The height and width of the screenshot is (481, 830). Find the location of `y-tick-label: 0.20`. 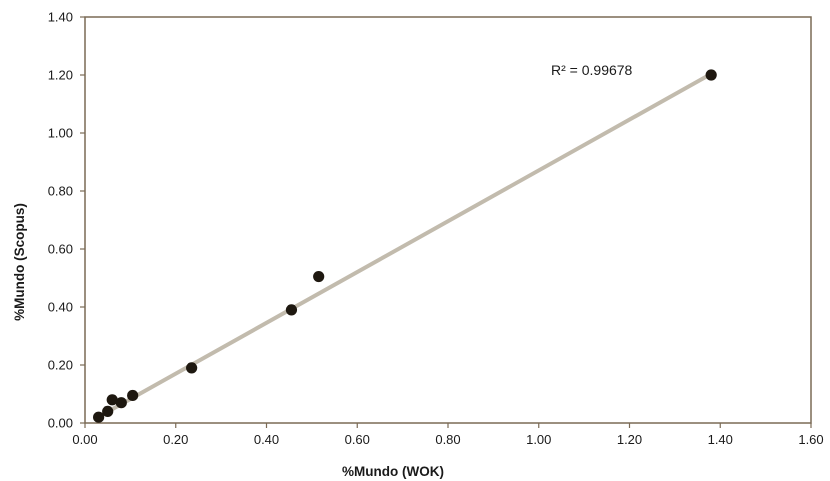

y-tick-label: 0.20 is located at coordinates (60, 365).